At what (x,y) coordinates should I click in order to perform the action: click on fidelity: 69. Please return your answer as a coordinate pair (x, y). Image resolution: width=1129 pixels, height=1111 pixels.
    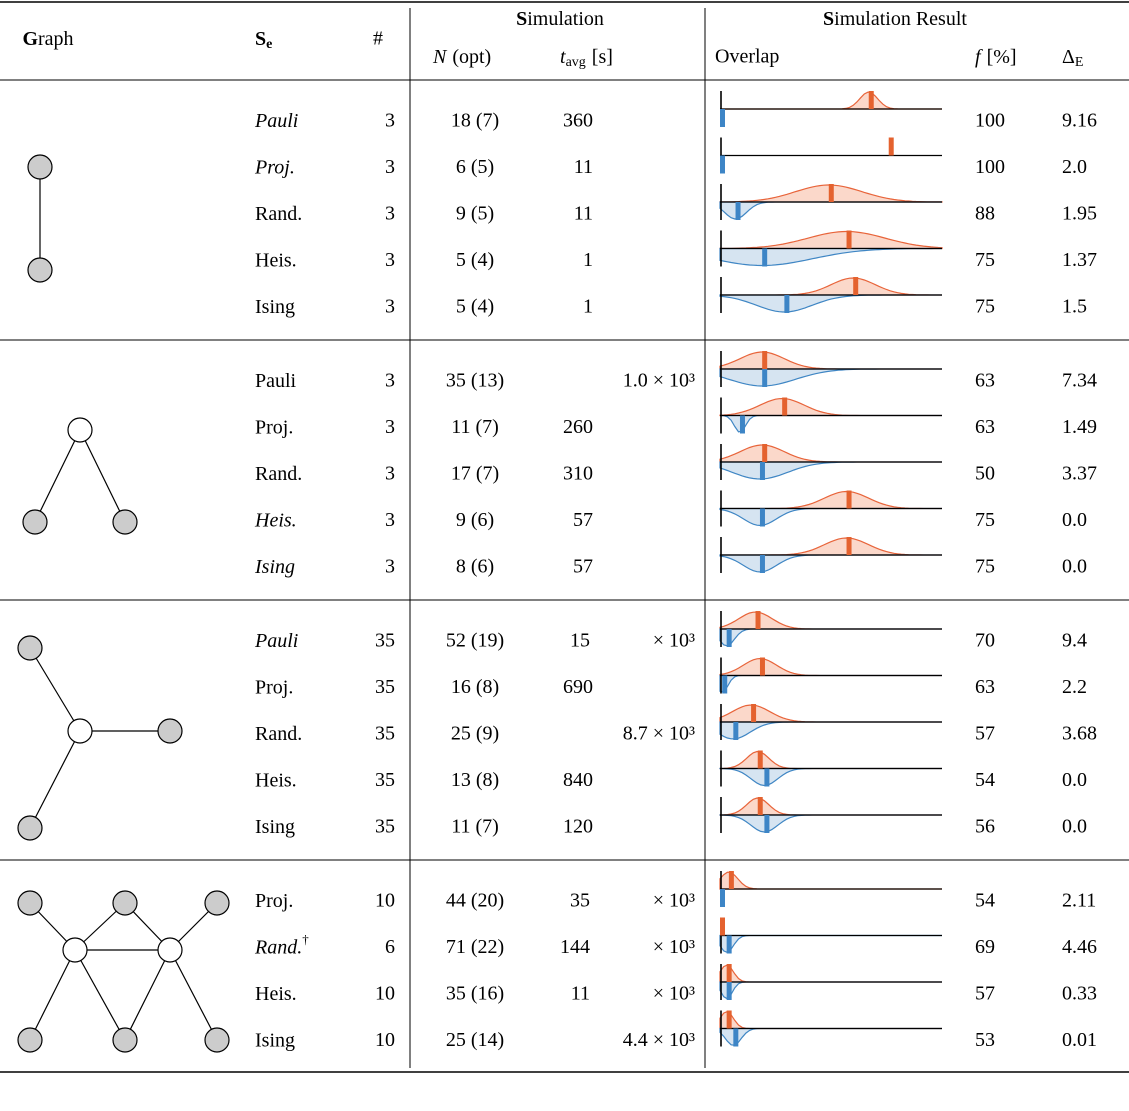
    Looking at the image, I should click on (985, 947).